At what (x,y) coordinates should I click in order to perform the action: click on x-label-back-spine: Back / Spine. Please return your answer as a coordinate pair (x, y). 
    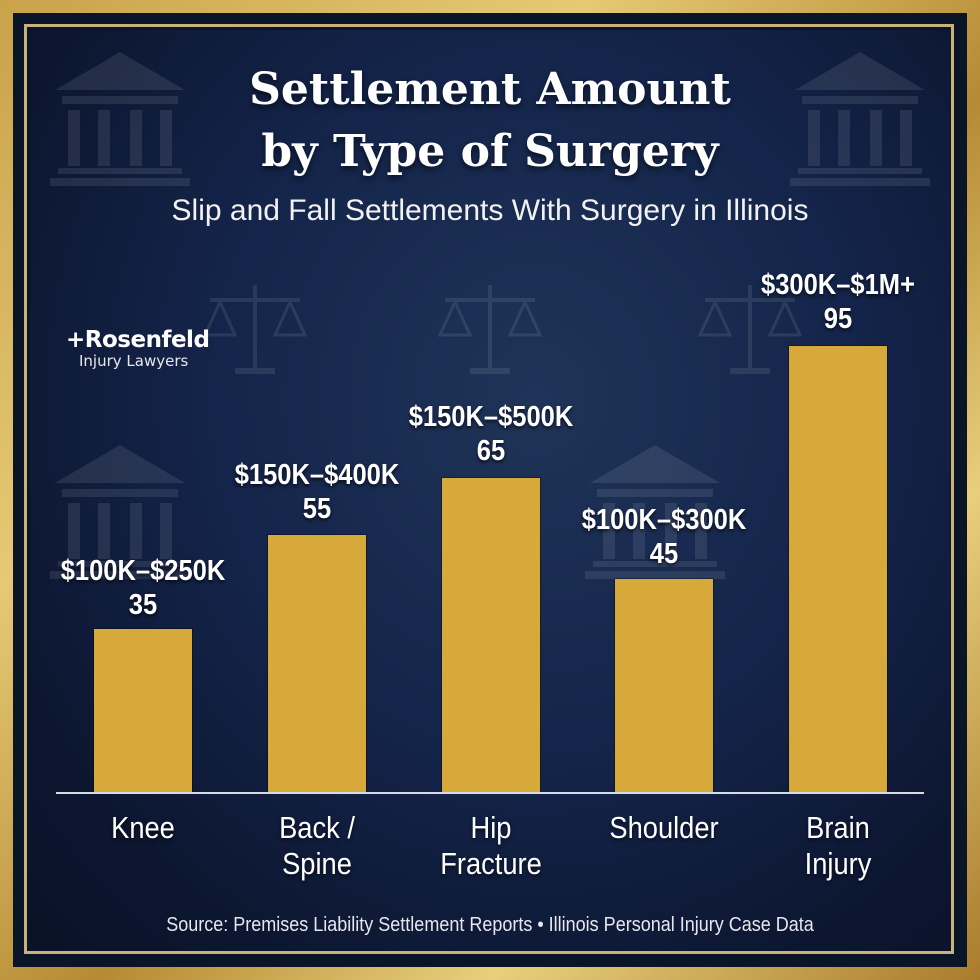
    Looking at the image, I should click on (317, 846).